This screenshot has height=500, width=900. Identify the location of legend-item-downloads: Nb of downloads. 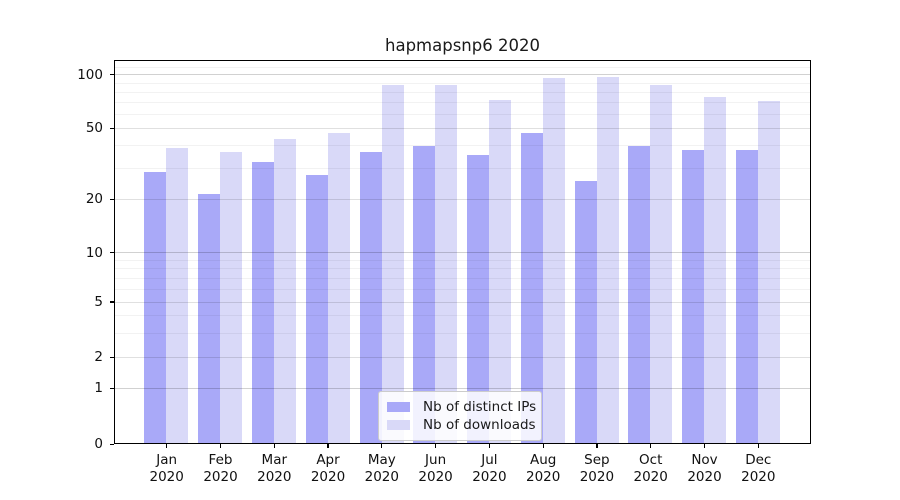
(461, 425).